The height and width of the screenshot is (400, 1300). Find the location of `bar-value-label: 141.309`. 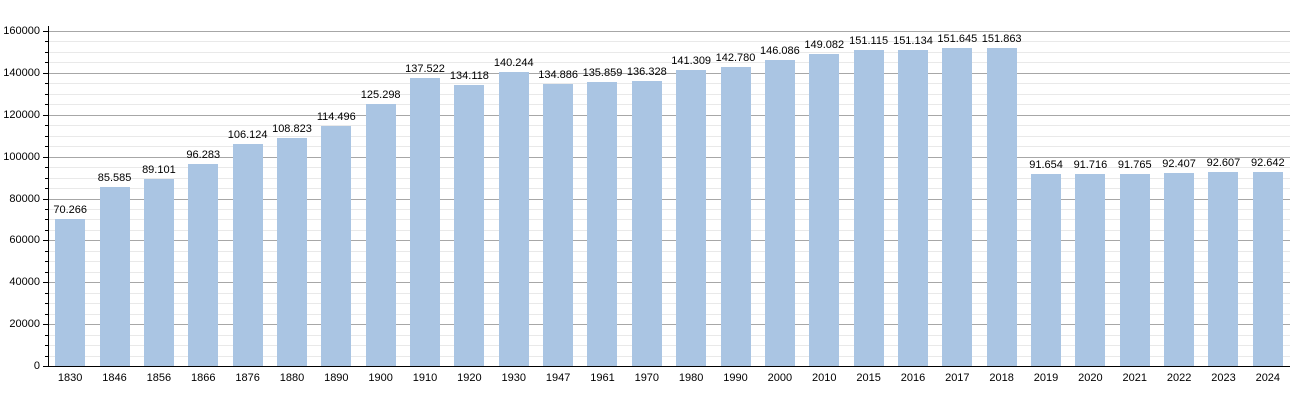

bar-value-label: 141.309 is located at coordinates (691, 61).